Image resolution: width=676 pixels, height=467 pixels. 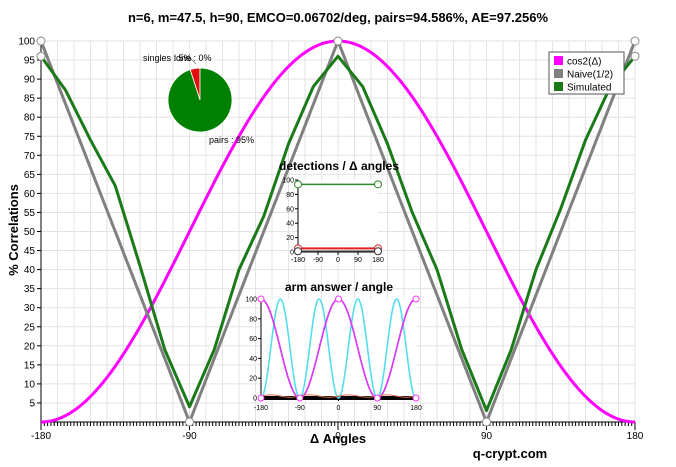 I want to click on pie-leader-line, so click(x=193, y=61).